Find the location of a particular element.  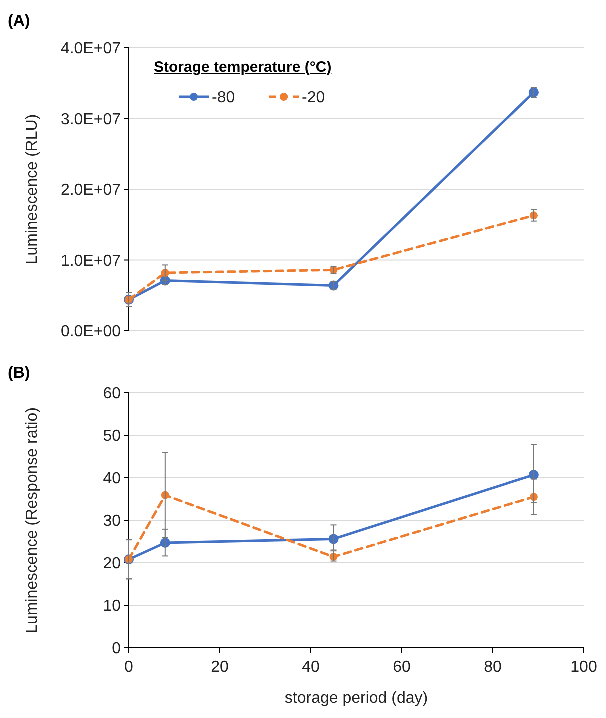

y-tick-label: 20 is located at coordinates (112, 564).